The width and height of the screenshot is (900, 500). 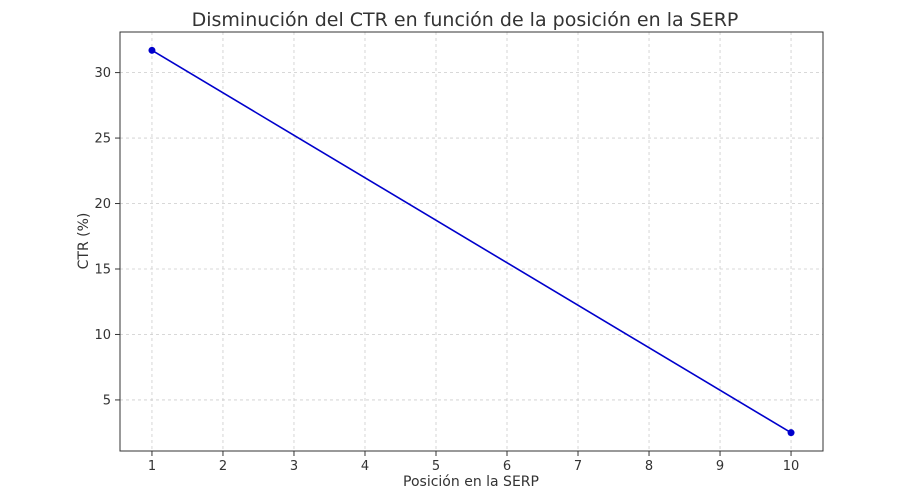 What do you see at coordinates (84, 241) in the screenshot?
I see `y-axis-label: CTR (%)` at bounding box center [84, 241].